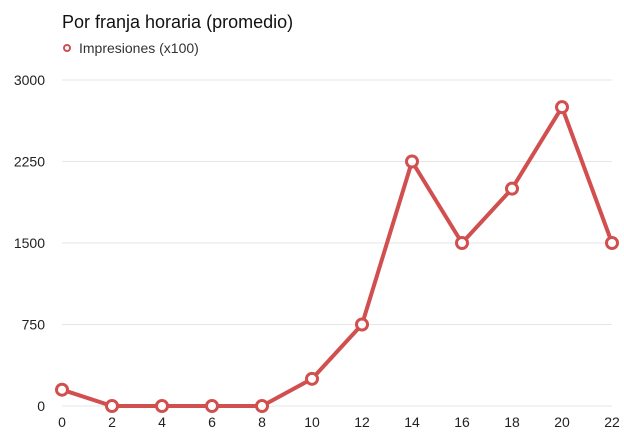 The width and height of the screenshot is (624, 433). Describe the element at coordinates (312, 422) in the screenshot. I see `x-tick-label: 10` at that location.